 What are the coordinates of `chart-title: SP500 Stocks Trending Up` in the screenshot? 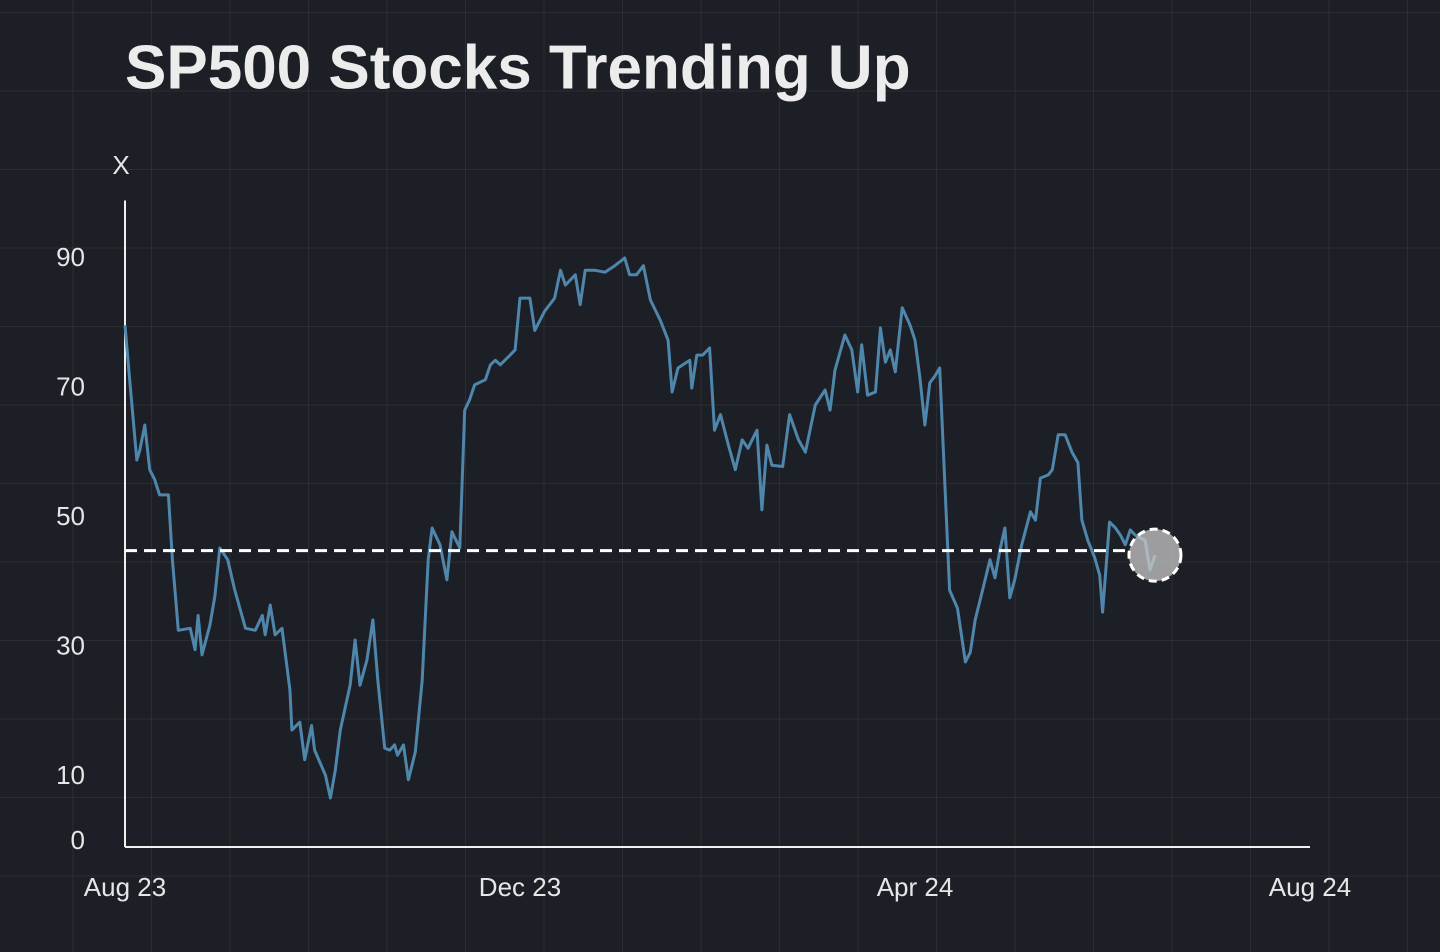 It's located at (518, 67).